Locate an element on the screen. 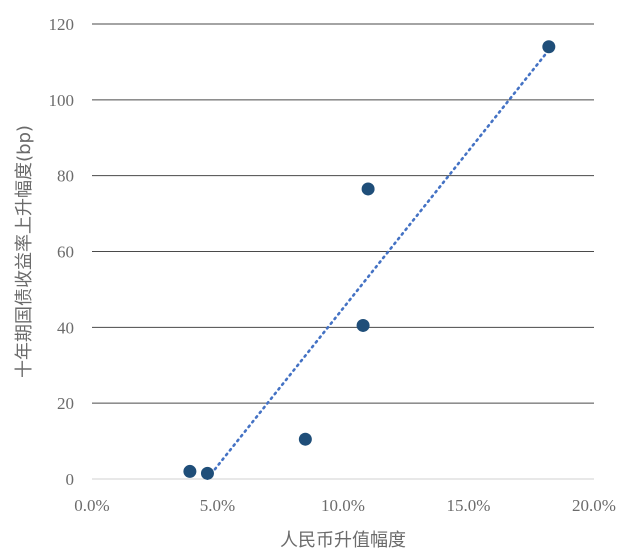 The image size is (624, 555). y-tick-label-40: 40 is located at coordinates (65, 327).